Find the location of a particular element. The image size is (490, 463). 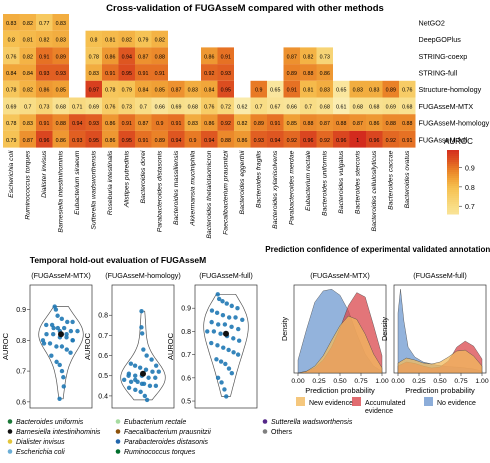

legend-tick-label: 0.9 is located at coordinates (470, 168).